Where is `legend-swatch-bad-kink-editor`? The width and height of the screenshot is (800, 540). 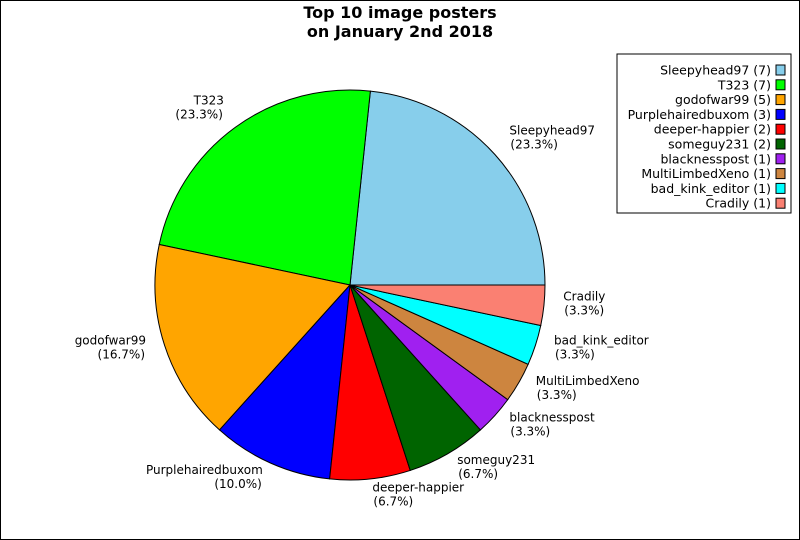 legend-swatch-bad-kink-editor is located at coordinates (780, 188).